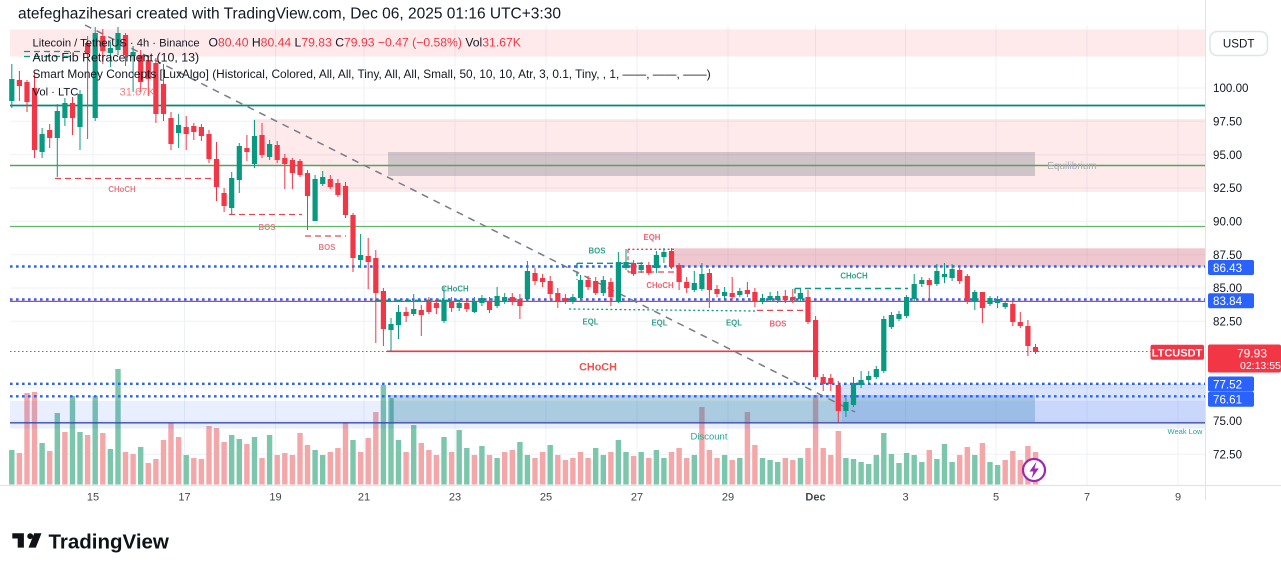 The width and height of the screenshot is (1281, 571). Describe the element at coordinates (1227, 122) in the screenshot. I see `svg-text: 97.50` at that location.